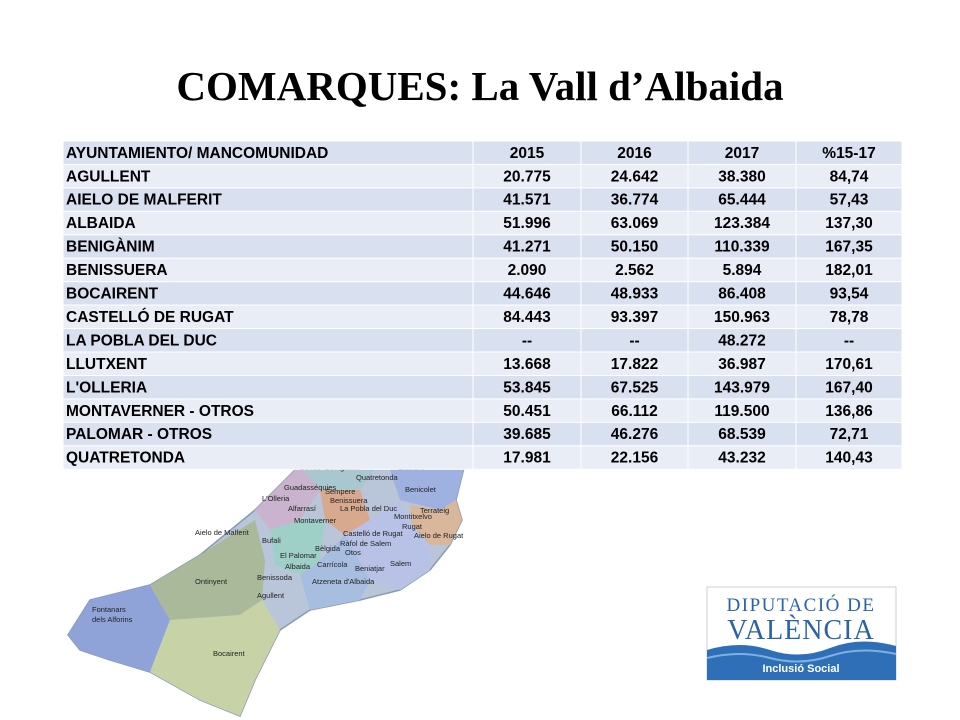  What do you see at coordinates (310, 487) in the screenshot?
I see `map-label: Guadasséquies` at bounding box center [310, 487].